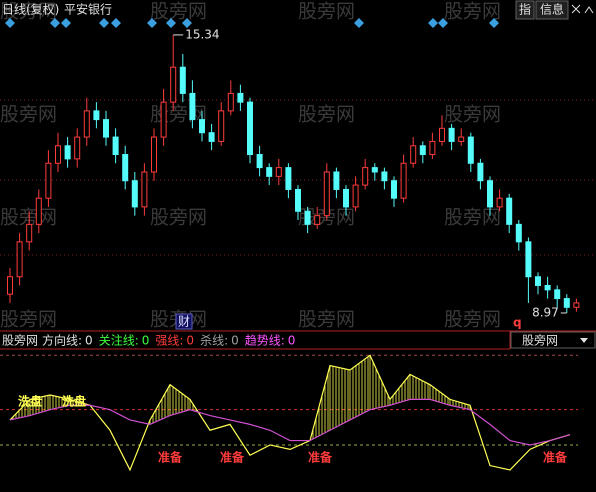 This screenshot has width=596, height=492. Describe the element at coordinates (62, 340) in the screenshot. I see `legend-name: 方向线:` at that location.